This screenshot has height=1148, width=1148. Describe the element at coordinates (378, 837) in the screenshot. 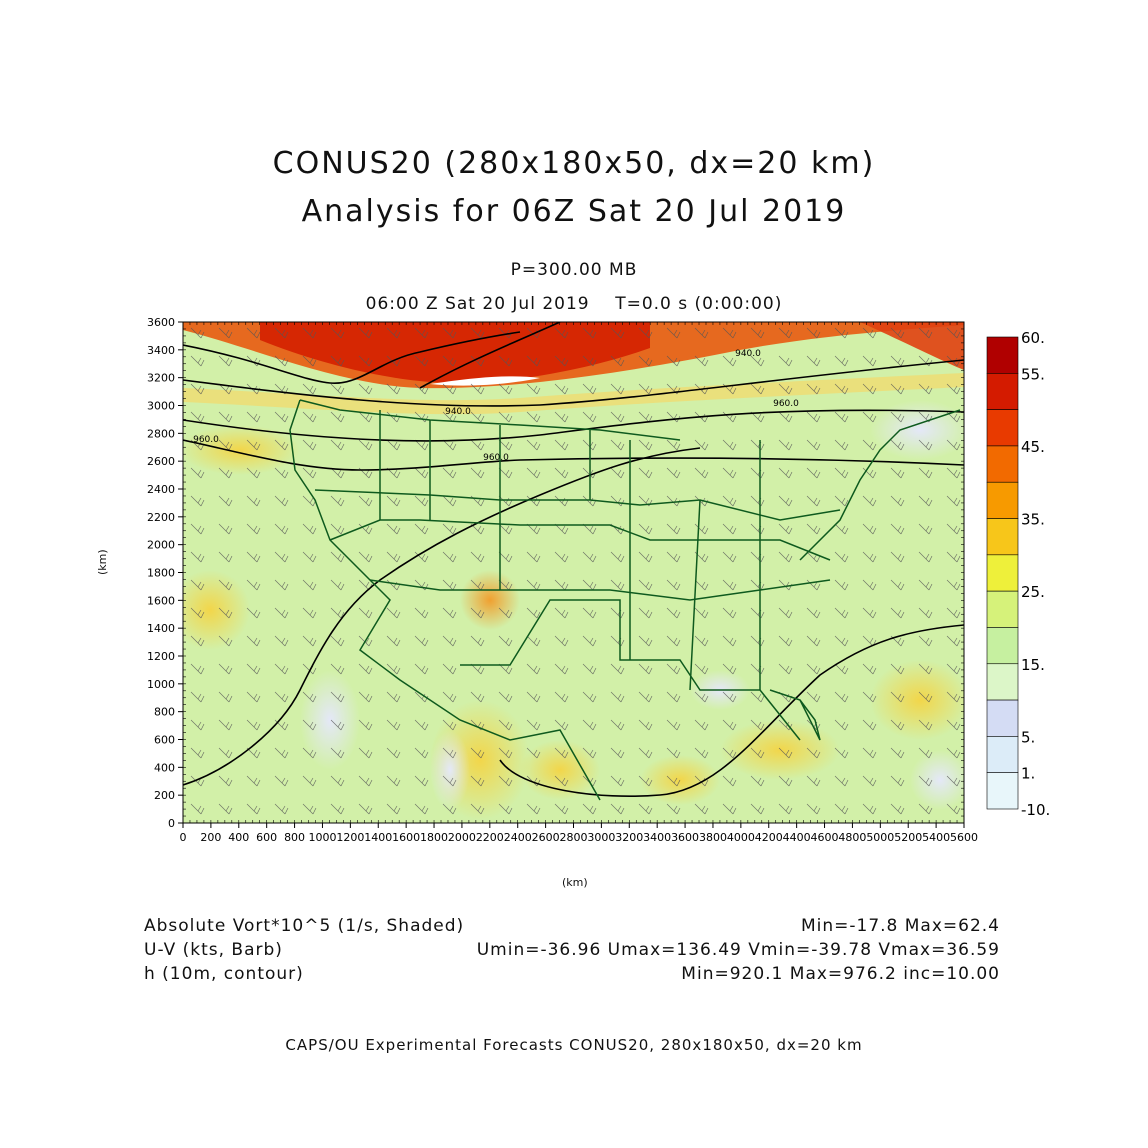

I see `x-tick-label: 1400` at that location.